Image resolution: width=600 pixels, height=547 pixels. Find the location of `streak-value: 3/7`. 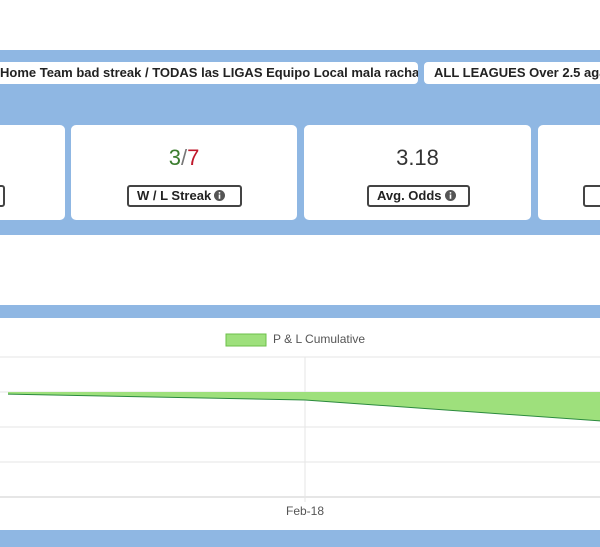

streak-value: 3/7 is located at coordinates (184, 158).